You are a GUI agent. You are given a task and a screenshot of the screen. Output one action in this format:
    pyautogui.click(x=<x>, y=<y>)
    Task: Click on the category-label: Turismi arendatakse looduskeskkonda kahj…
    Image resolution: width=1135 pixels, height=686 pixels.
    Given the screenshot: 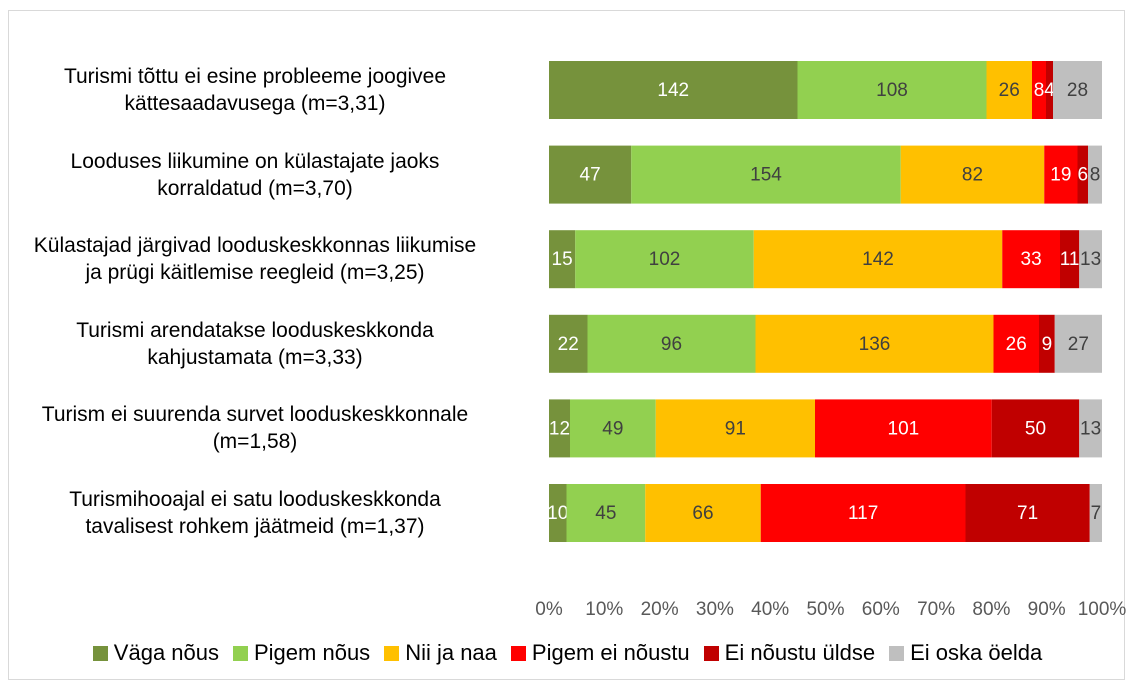 What is the action you would take?
    pyautogui.click(x=255, y=343)
    